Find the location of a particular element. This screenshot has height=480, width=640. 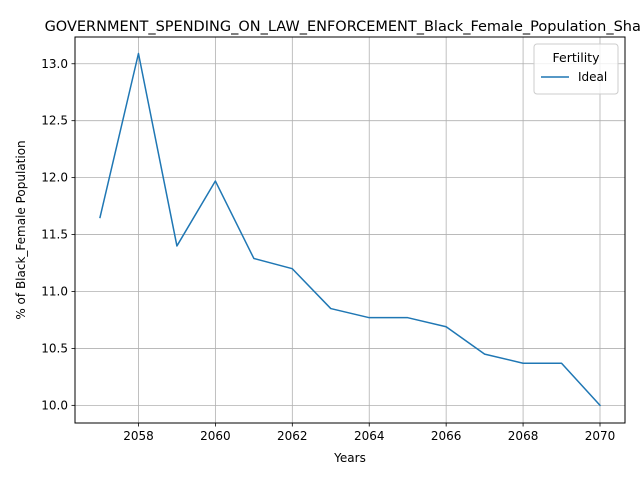

y-tick-label: 12.0 is located at coordinates (54, 178).